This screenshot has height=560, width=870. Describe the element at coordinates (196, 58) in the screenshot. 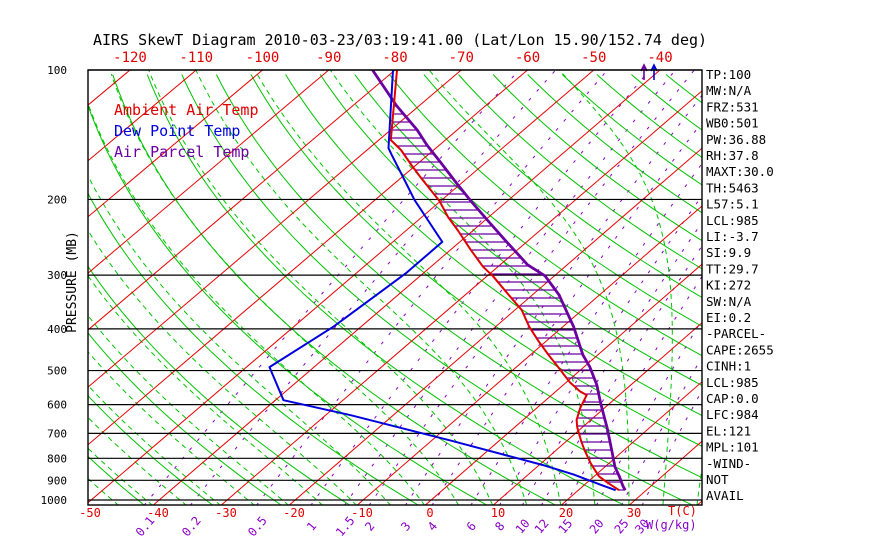

I see `top-temp-tick: -110` at that location.